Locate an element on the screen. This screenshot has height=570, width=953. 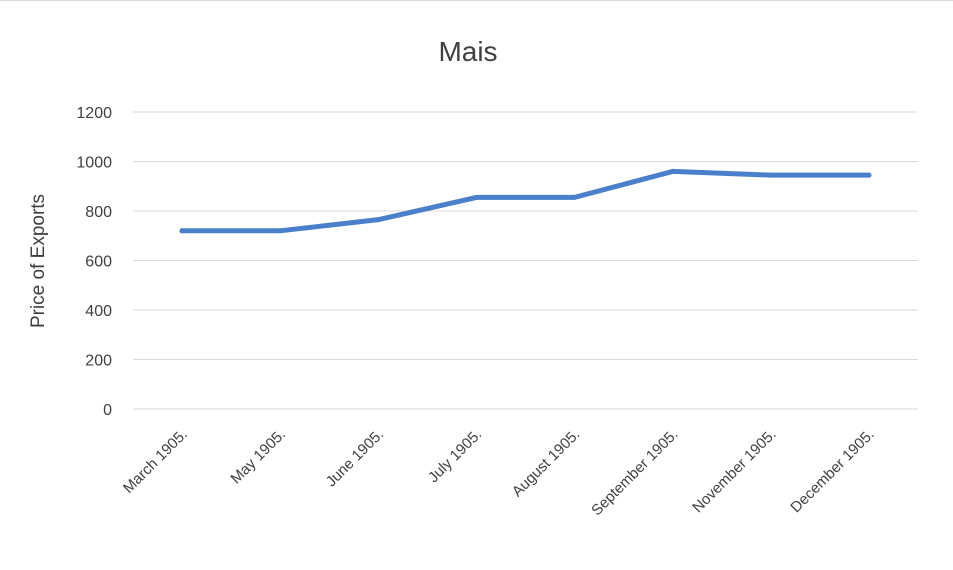
y-tick-label: 1000 is located at coordinates (94, 163).